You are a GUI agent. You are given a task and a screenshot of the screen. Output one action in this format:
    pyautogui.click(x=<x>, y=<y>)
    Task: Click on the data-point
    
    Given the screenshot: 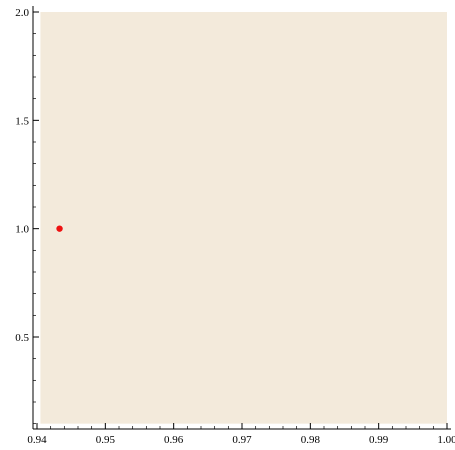 What is the action you would take?
    pyautogui.click(x=59, y=228)
    